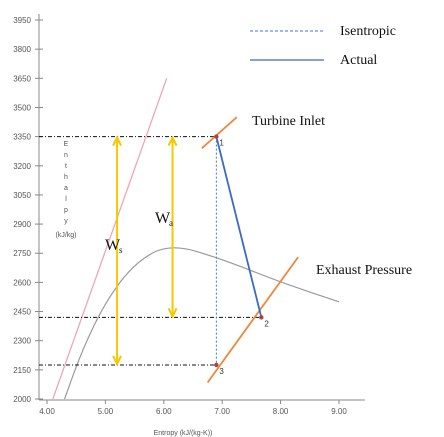  I want to click on svg-text: s, so click(121, 250).